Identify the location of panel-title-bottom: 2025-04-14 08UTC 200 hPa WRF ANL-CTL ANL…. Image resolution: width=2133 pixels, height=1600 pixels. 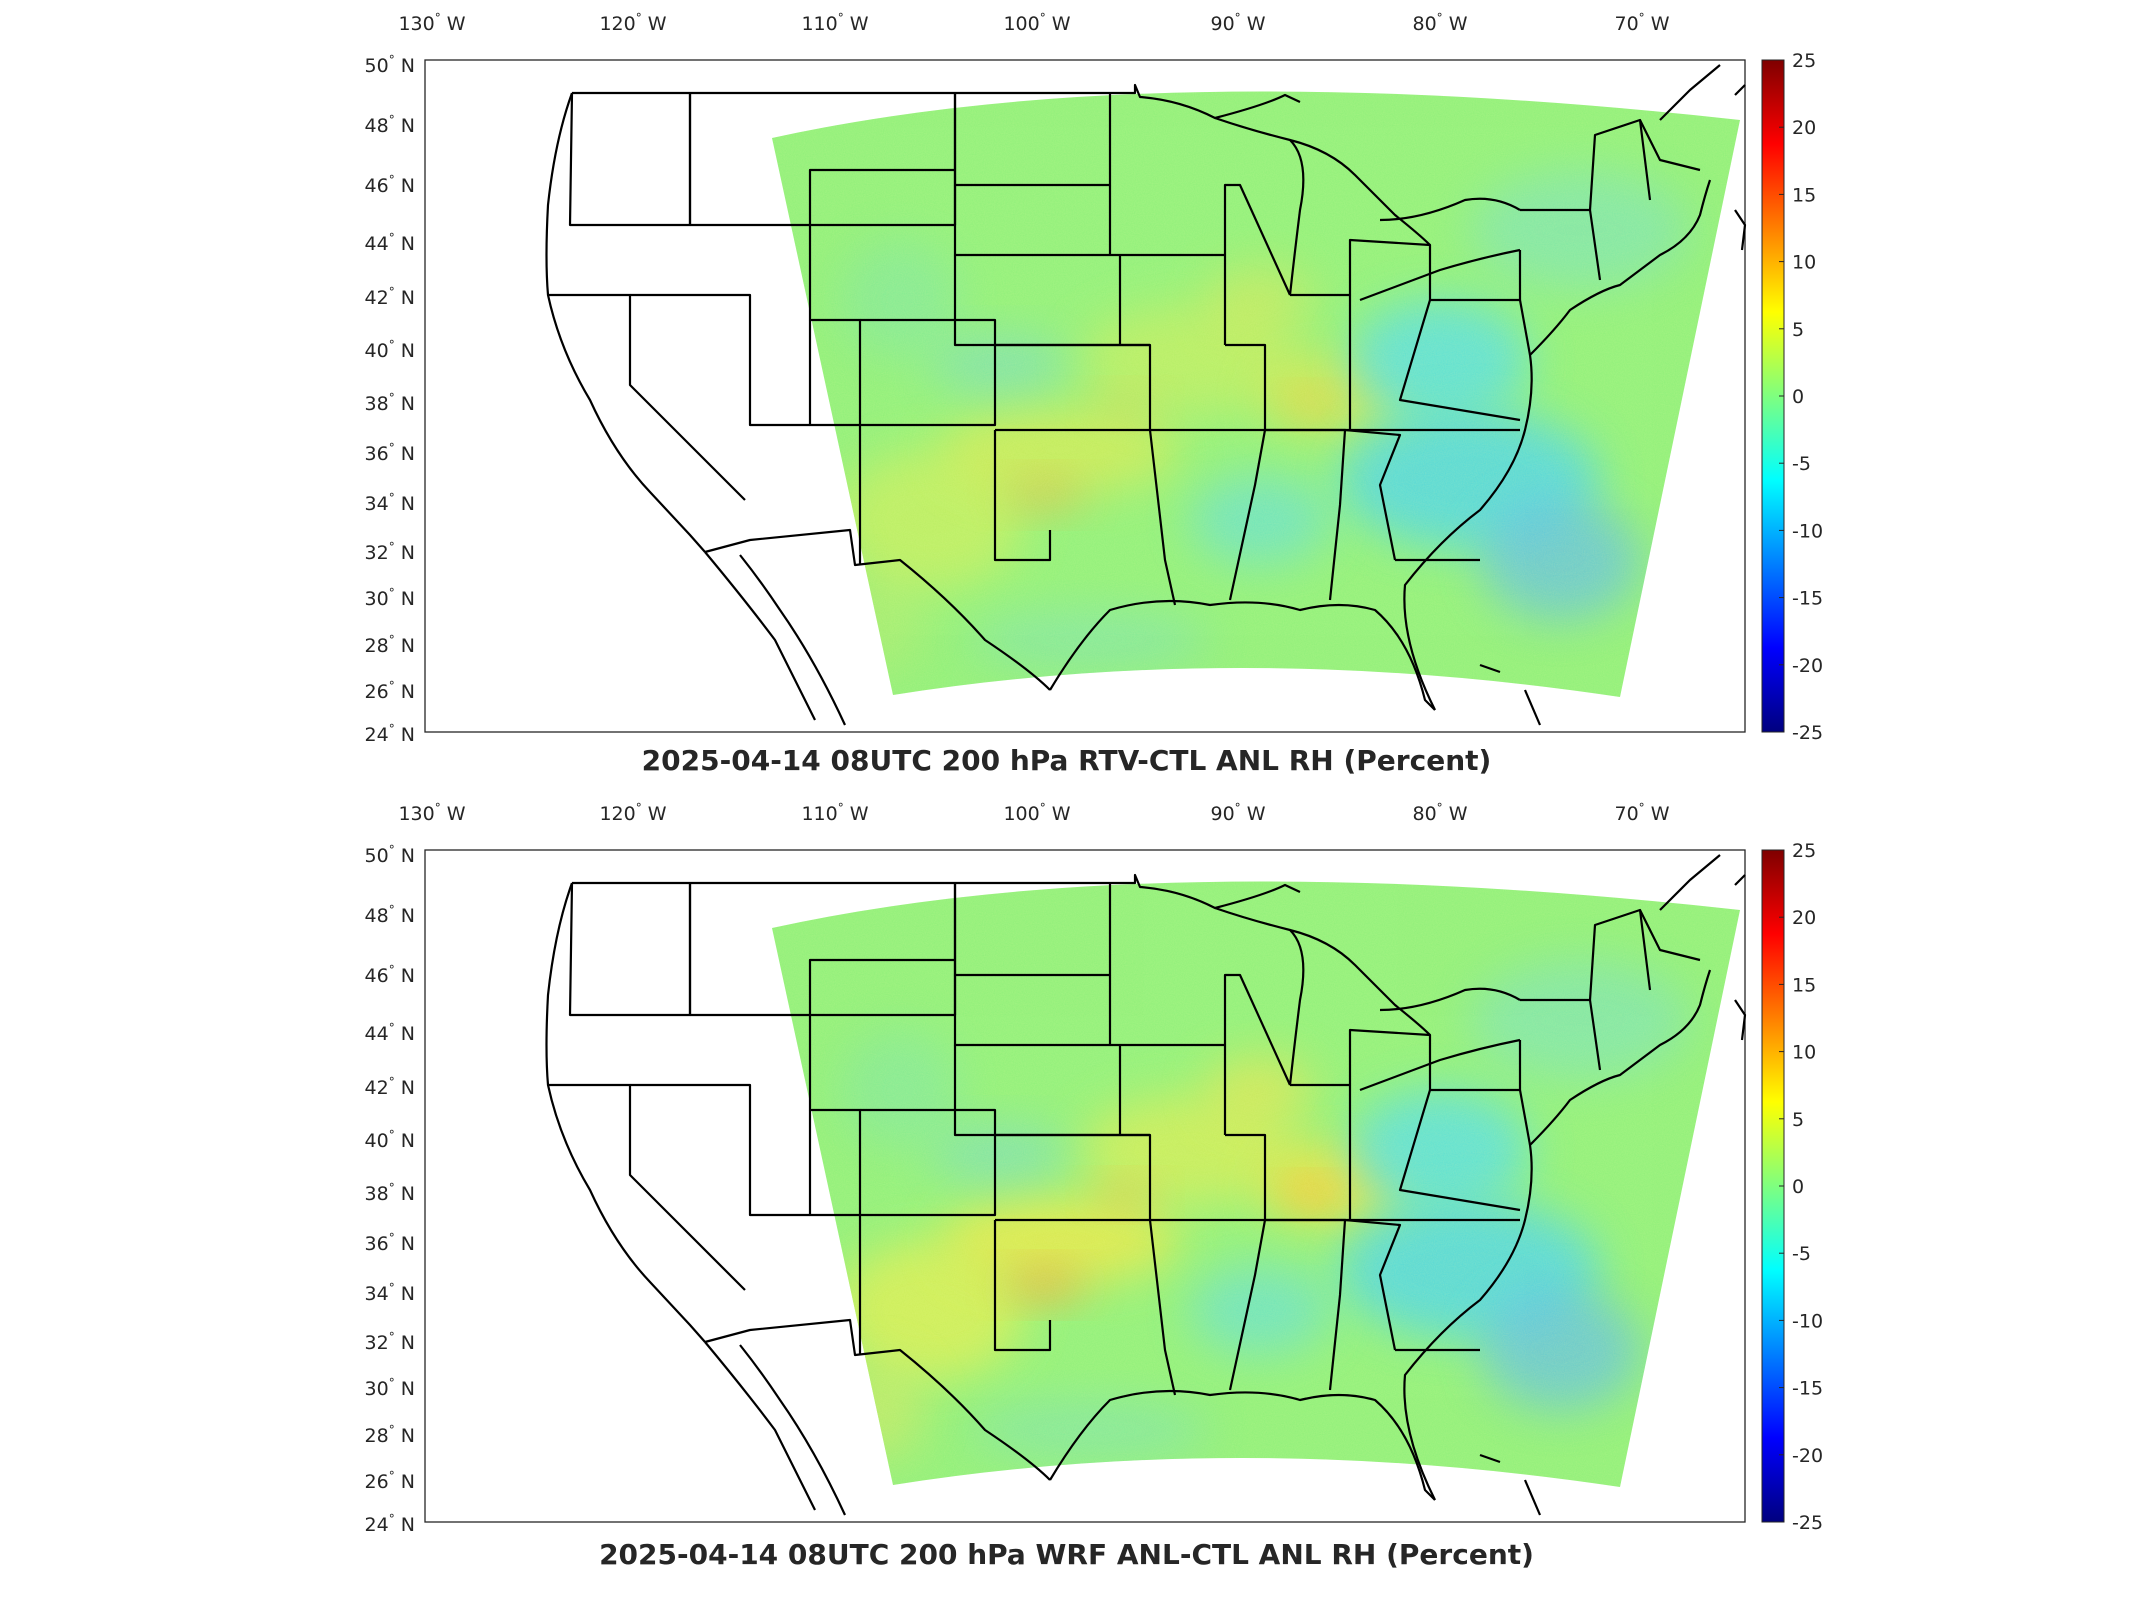
(1066, 1554).